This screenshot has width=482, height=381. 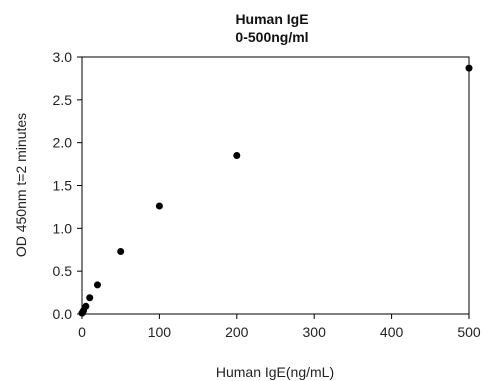 What do you see at coordinates (275, 372) in the screenshot?
I see `x-axis-label: Human IgE(ng/mL)` at bounding box center [275, 372].